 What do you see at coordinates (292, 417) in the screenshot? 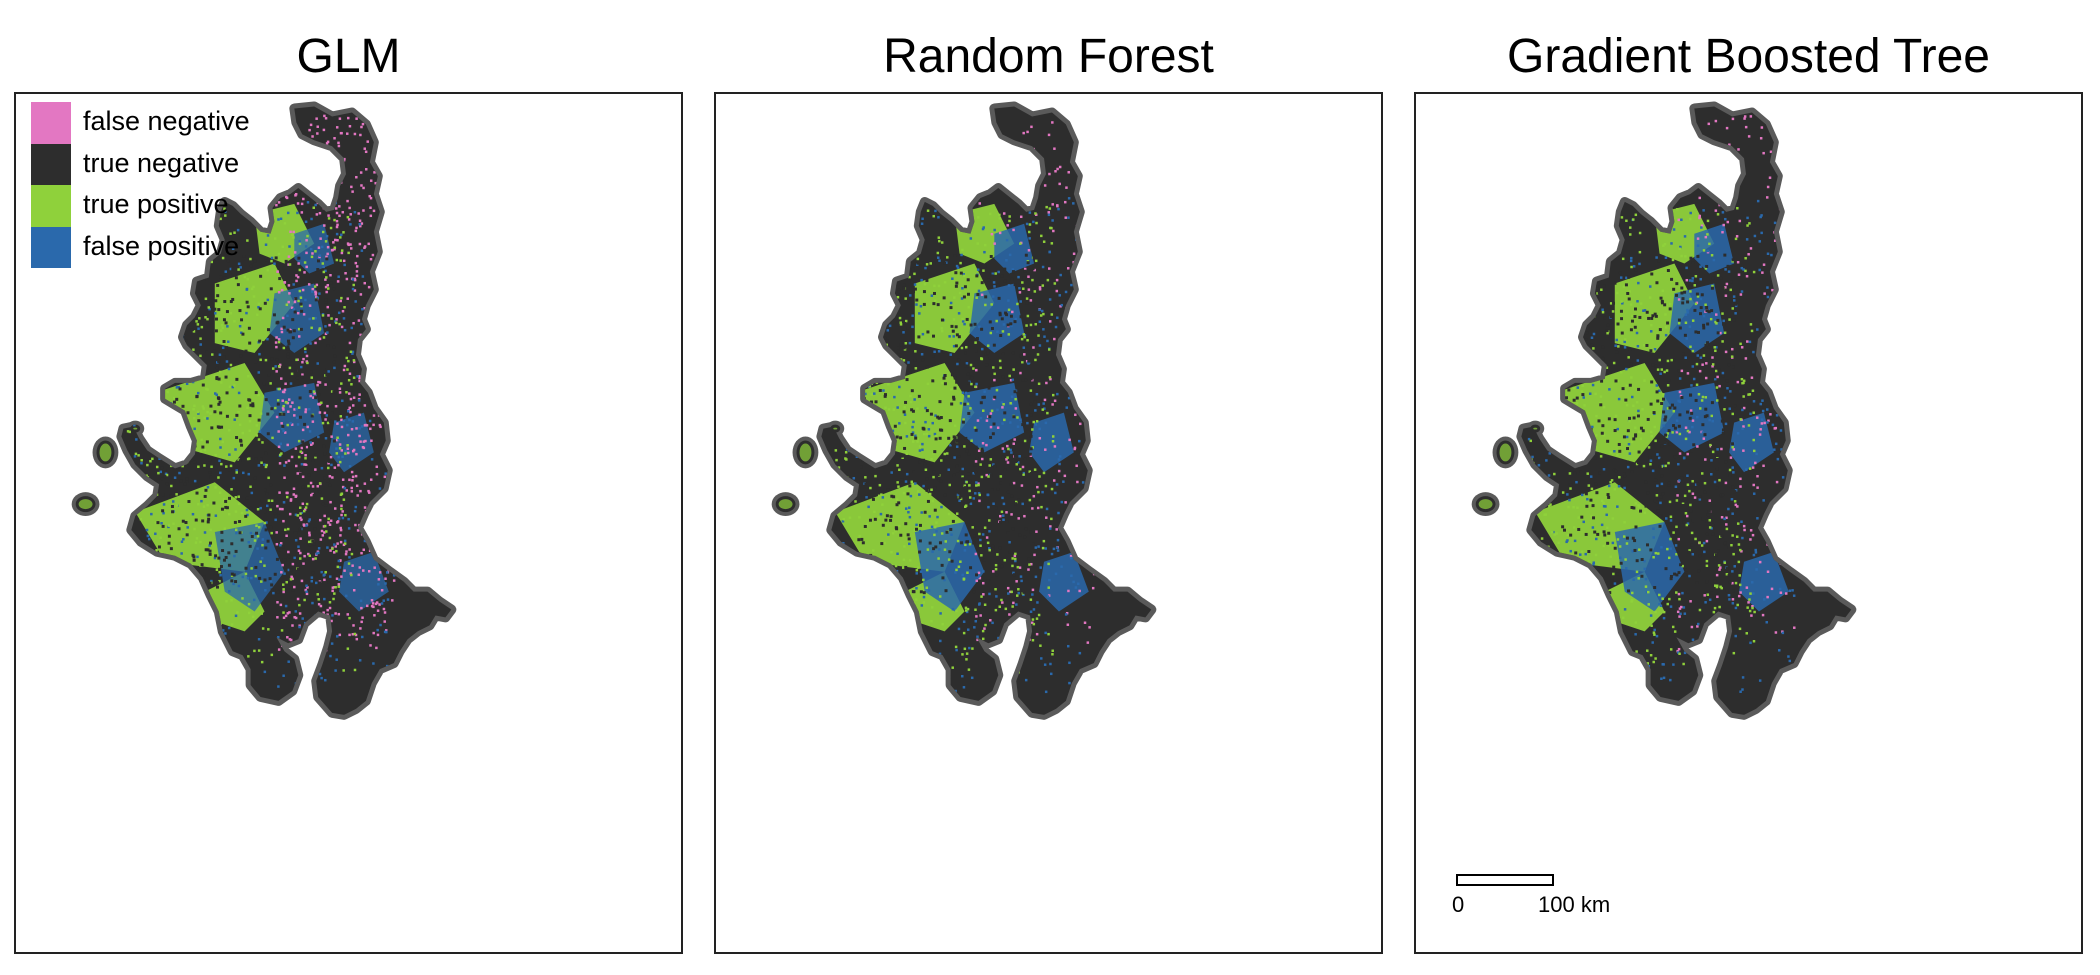
I see `false-positive-area` at bounding box center [292, 417].